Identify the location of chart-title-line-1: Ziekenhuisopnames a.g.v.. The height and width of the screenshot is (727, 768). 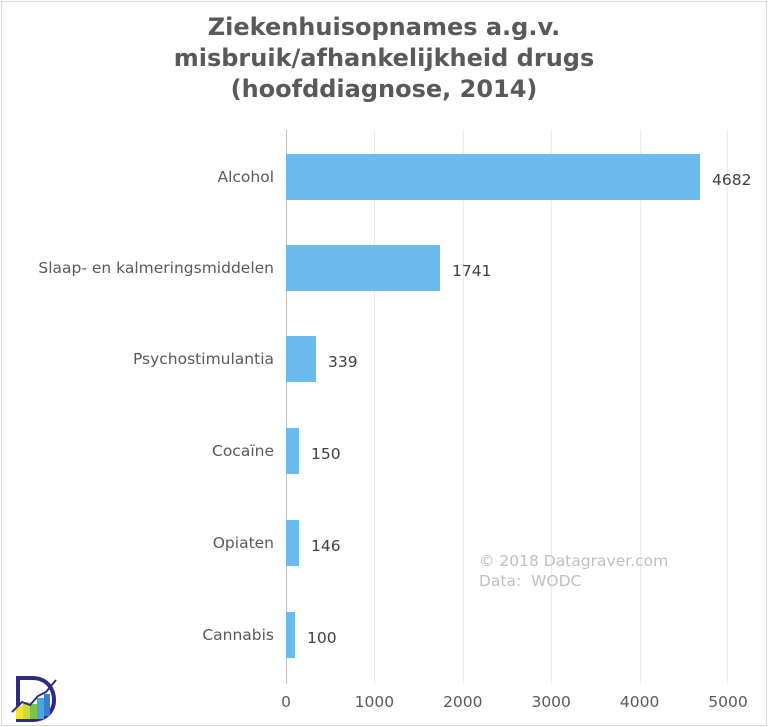
(384, 27).